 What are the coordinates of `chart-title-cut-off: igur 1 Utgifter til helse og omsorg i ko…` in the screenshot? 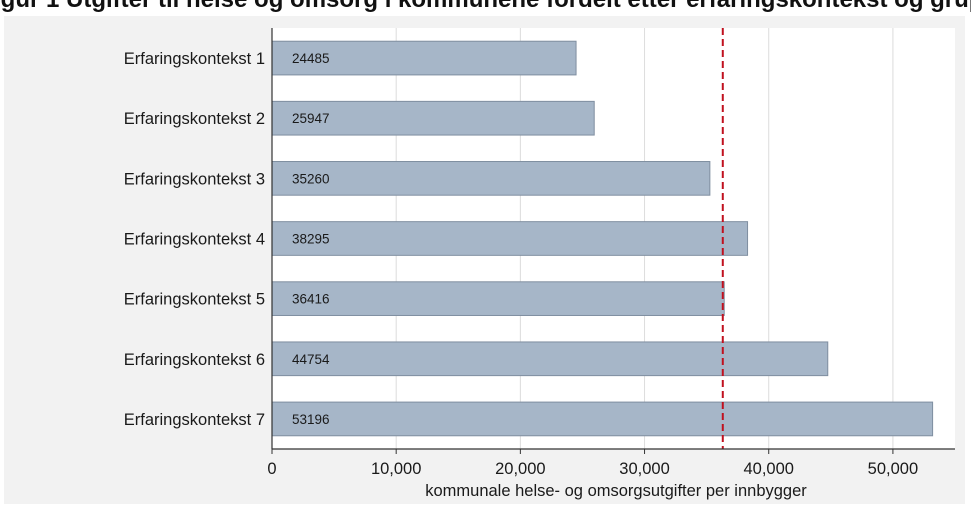 It's located at (485, 7).